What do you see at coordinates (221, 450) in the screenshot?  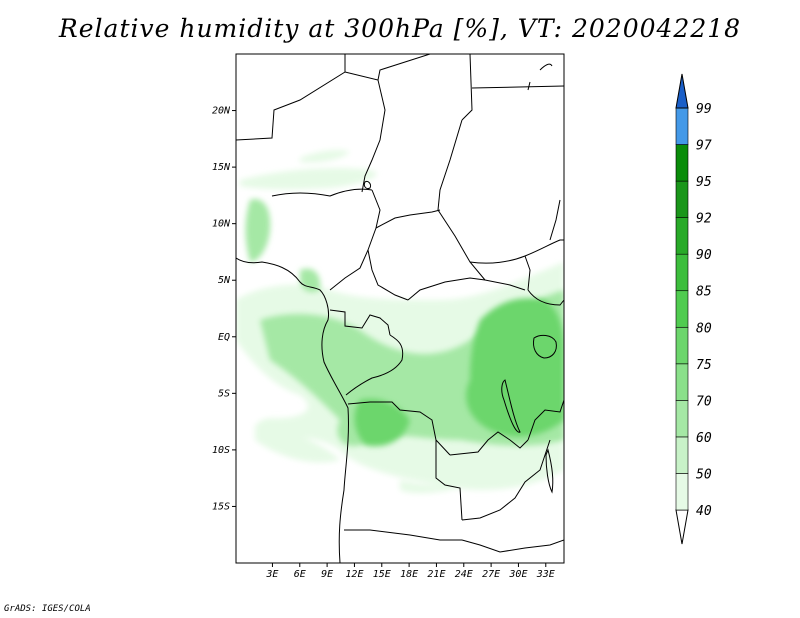 I see `lat-tick-label: 10S` at bounding box center [221, 450].